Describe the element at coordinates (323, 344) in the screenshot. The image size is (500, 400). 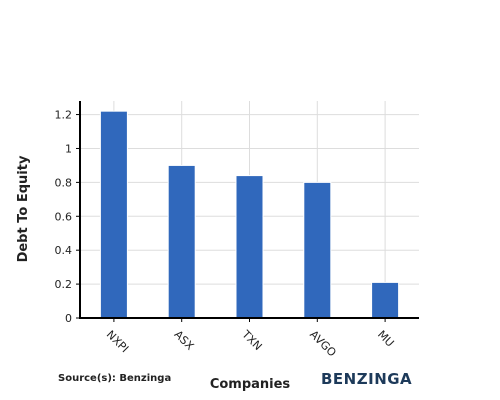
I see `x-tick-label: AVGO` at that location.